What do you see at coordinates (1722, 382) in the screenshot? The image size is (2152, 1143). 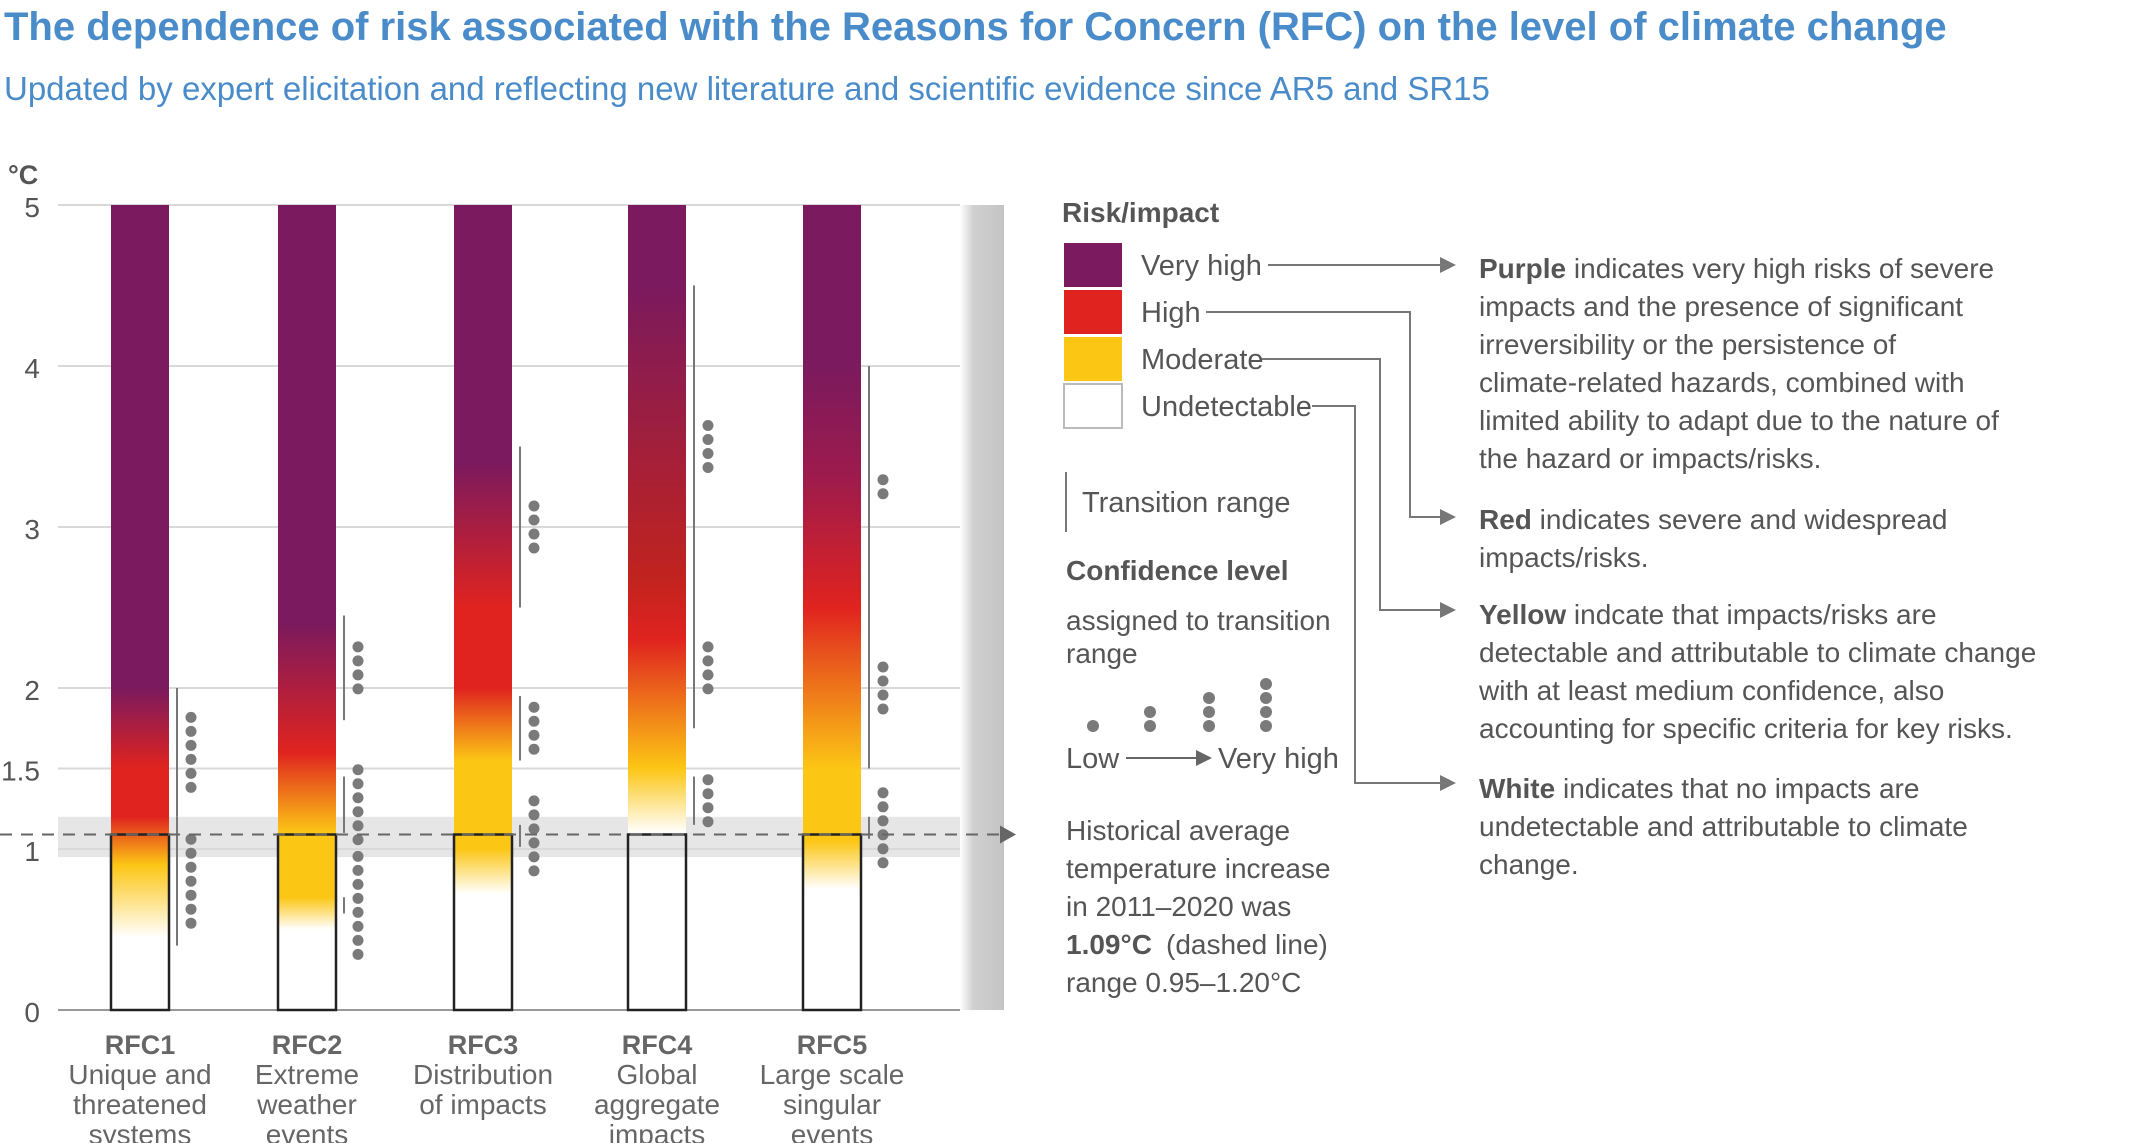 I see `risk-description-line: climate-related hazards, combined with` at bounding box center [1722, 382].